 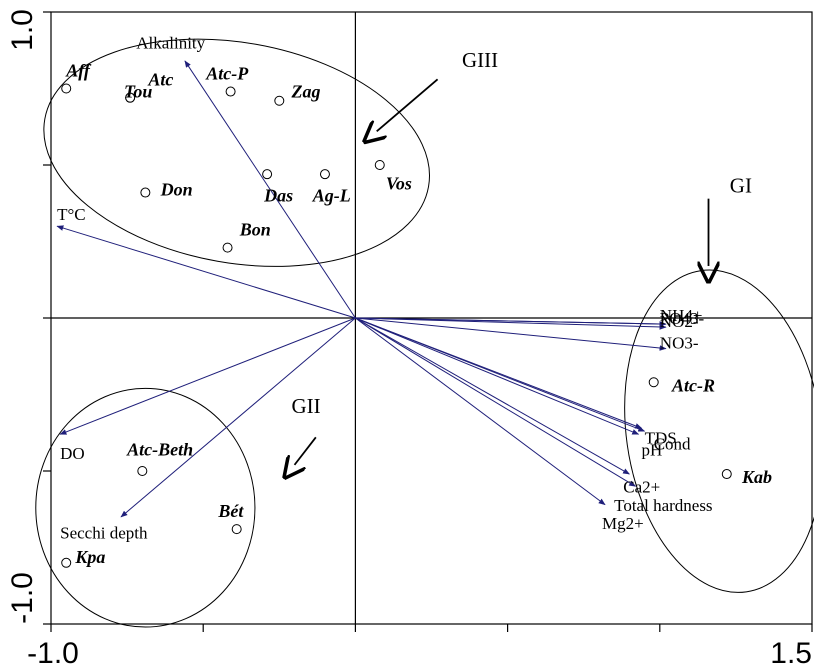 I want to click on variable-arrow-mg2, so click(x=480, y=411).